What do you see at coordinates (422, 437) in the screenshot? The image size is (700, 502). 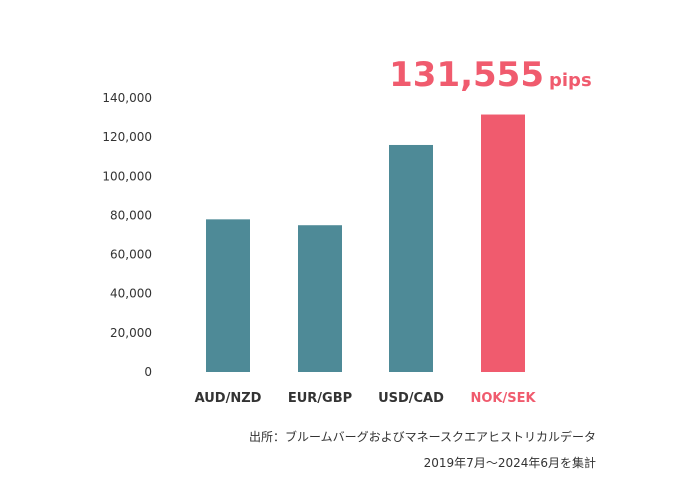 I see `source-note: 出所：ブルームバーグおよびマネースクエアヒストリカルデータ` at bounding box center [422, 437].